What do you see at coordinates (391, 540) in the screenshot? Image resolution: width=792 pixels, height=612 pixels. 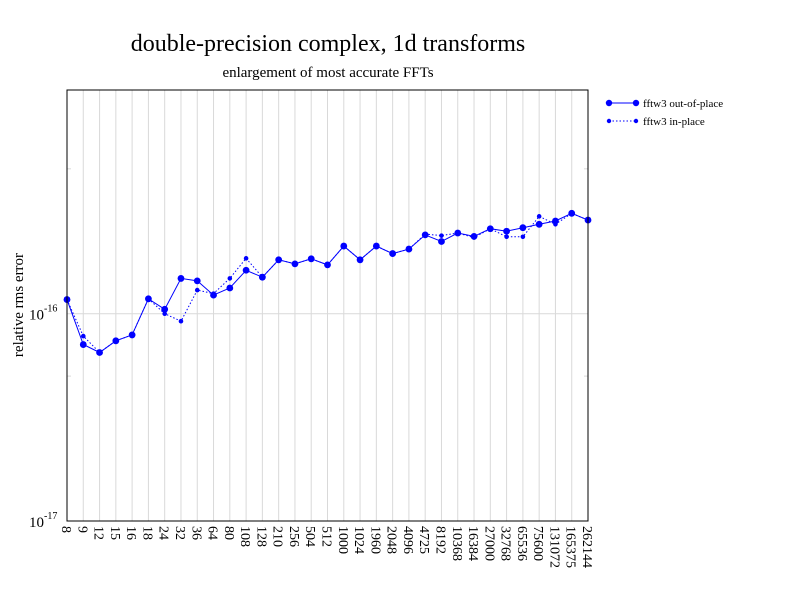 I see `x-tick-label: 2048` at bounding box center [391, 540].